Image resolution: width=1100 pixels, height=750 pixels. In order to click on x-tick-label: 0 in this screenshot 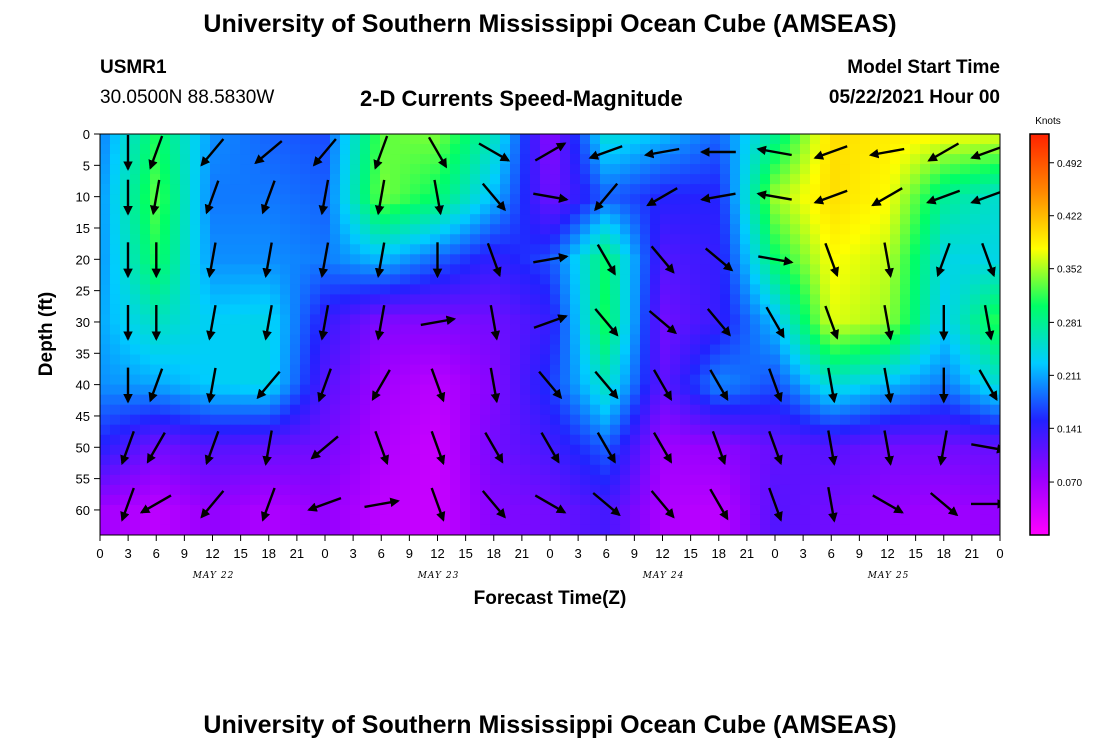, I will do `click(549, 553)`.